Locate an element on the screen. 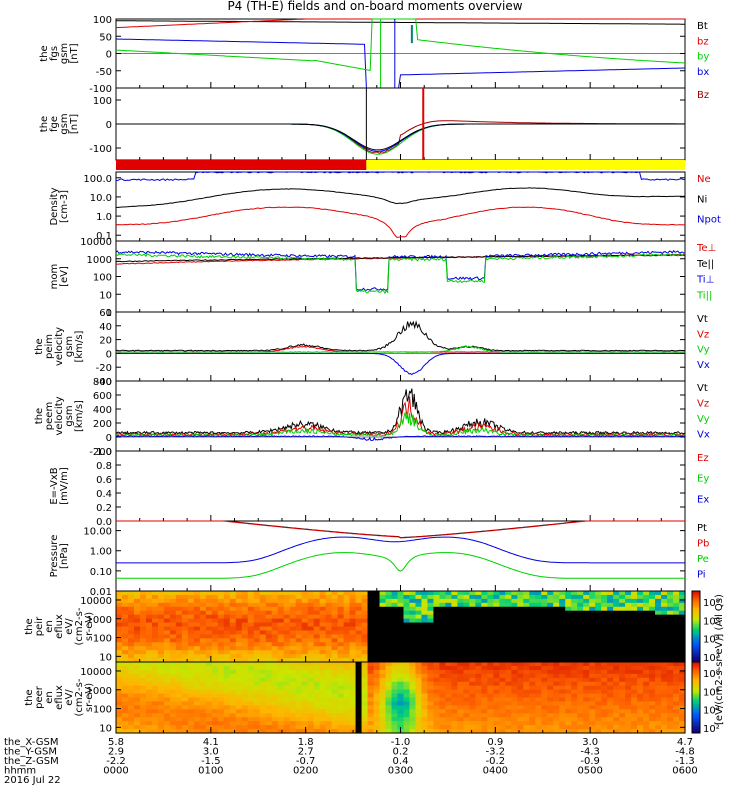 Image resolution: width=750 pixels, height=800 pixels. xaxis-value: 0500 is located at coordinates (589, 771).